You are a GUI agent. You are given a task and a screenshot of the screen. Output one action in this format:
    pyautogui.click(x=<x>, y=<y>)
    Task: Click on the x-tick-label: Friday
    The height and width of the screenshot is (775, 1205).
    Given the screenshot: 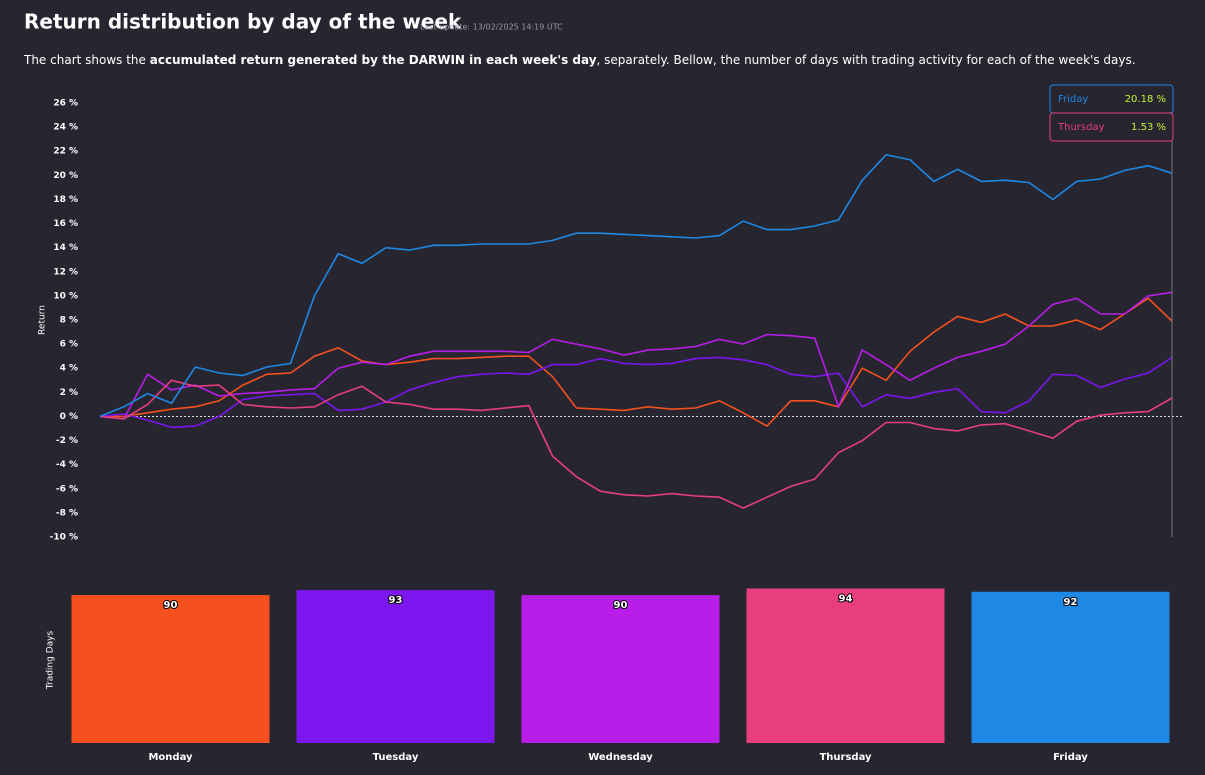 What is the action you would take?
    pyautogui.click(x=1070, y=757)
    